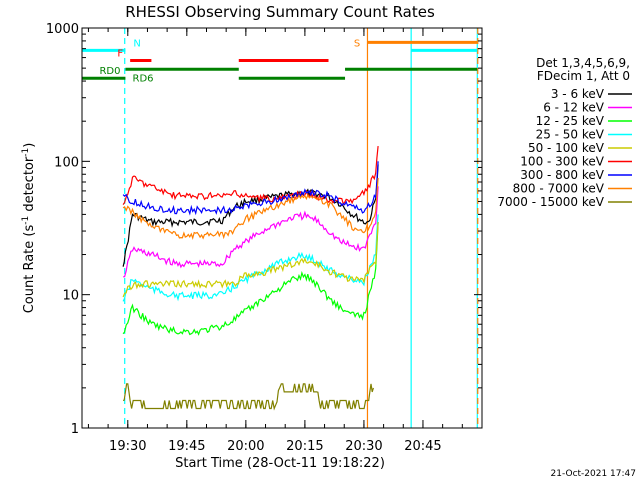 The height and width of the screenshot is (484, 640). Describe the element at coordinates (136, 43) in the screenshot. I see `flag-label-n: N` at that location.